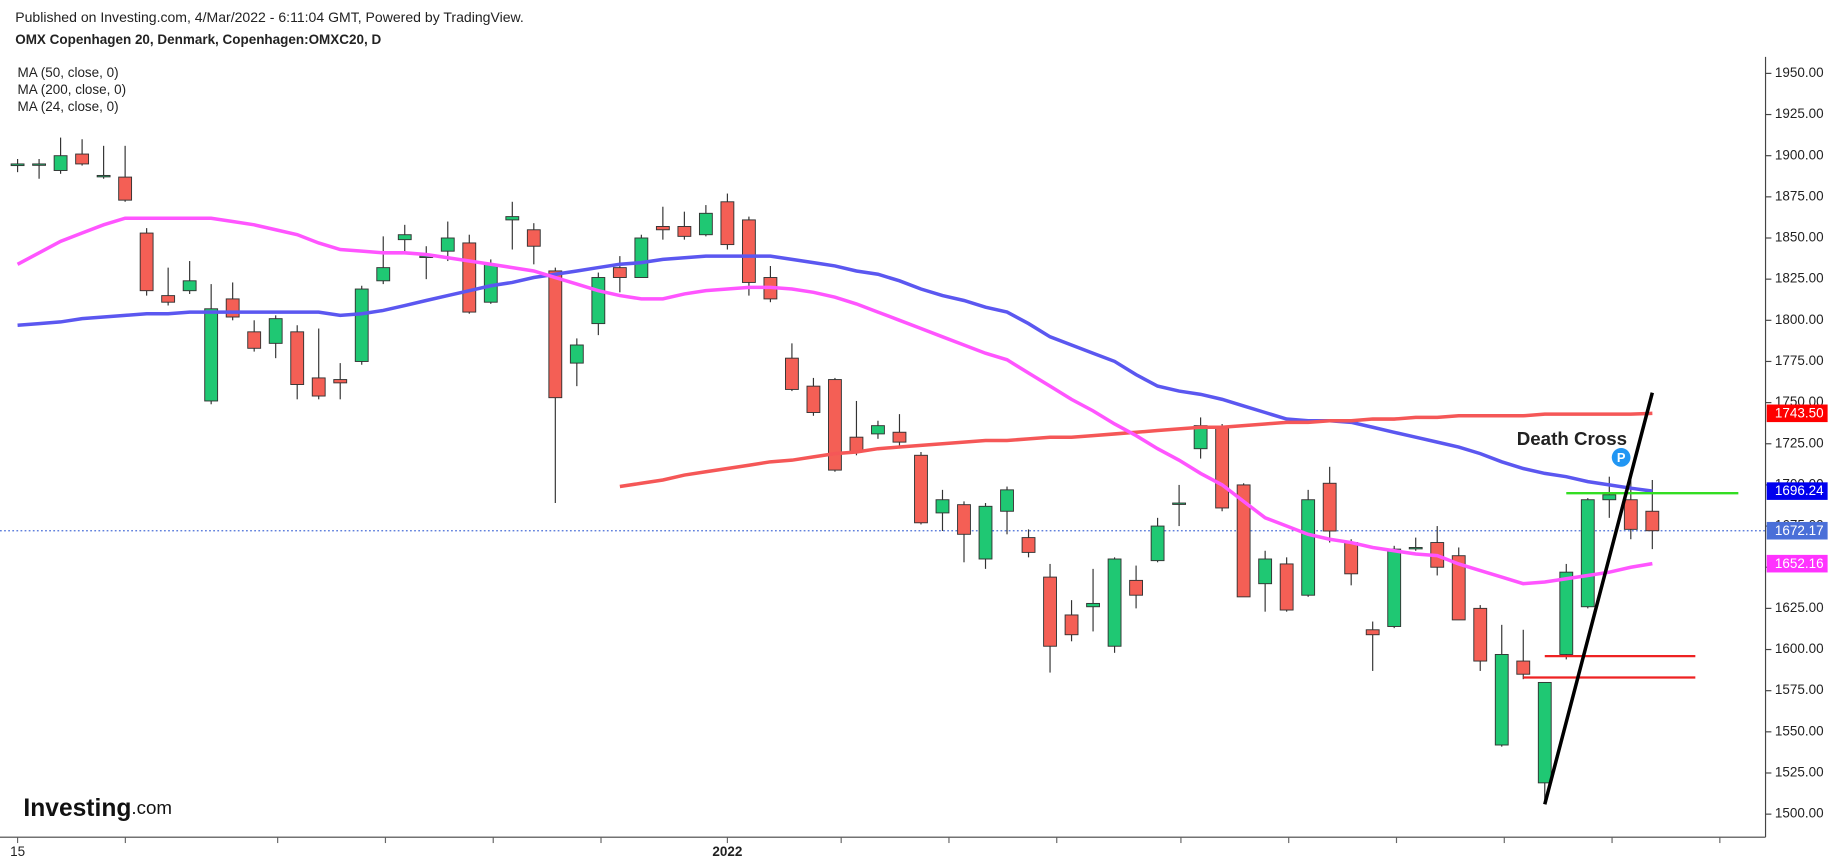 The image size is (1837, 866). What do you see at coordinates (727, 851) in the screenshot?
I see `x-tick-label: 2022` at bounding box center [727, 851].